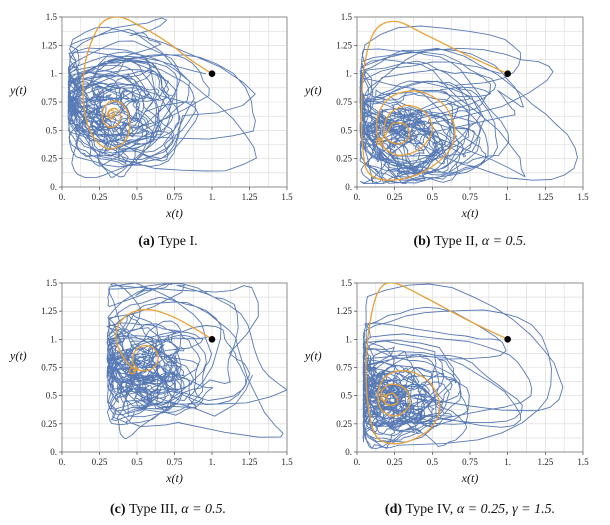  Describe the element at coordinates (153, 509) in the screenshot. I see `caption-text: Type III,` at that location.